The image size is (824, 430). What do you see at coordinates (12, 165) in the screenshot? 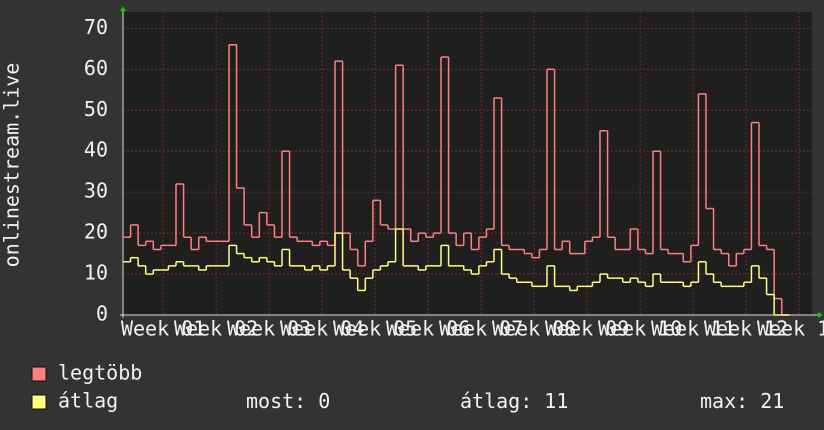
I see `y-axis-label: onlinestream.live` at bounding box center [12, 165].